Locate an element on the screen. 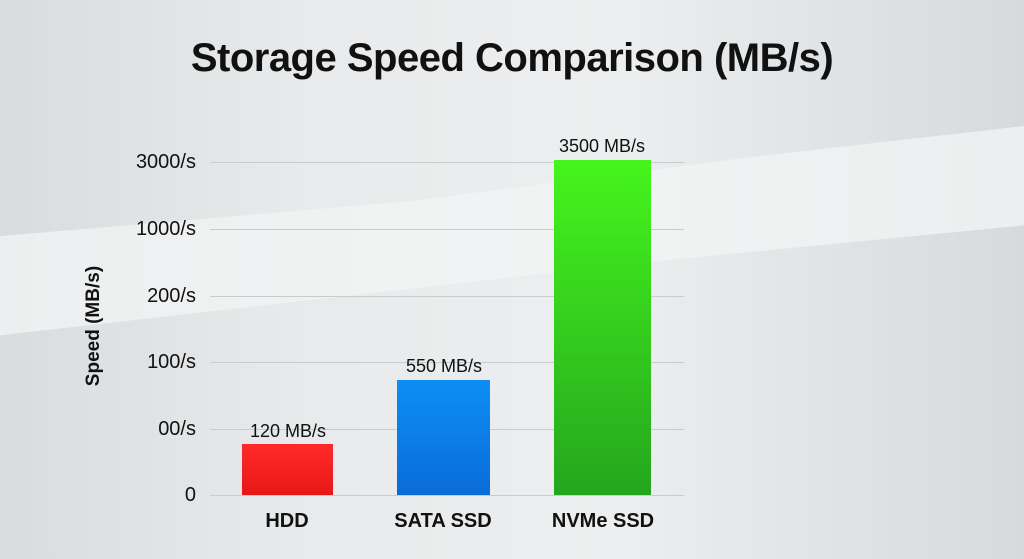 Image resolution: width=1024 pixels, height=559 pixels. bar-sata-ssd is located at coordinates (443, 437).